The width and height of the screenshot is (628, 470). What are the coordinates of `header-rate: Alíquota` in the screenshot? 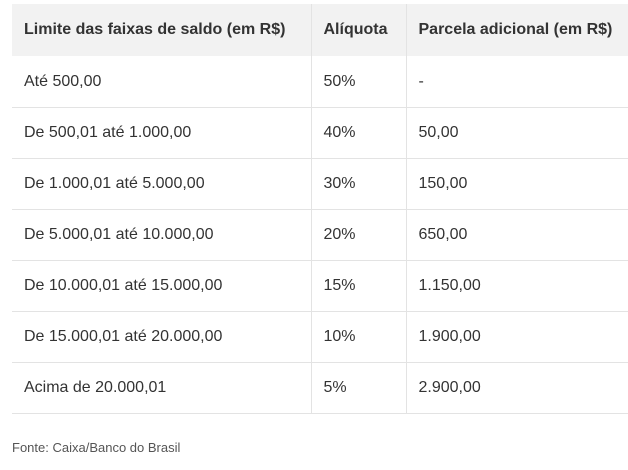 It's located at (359, 30).